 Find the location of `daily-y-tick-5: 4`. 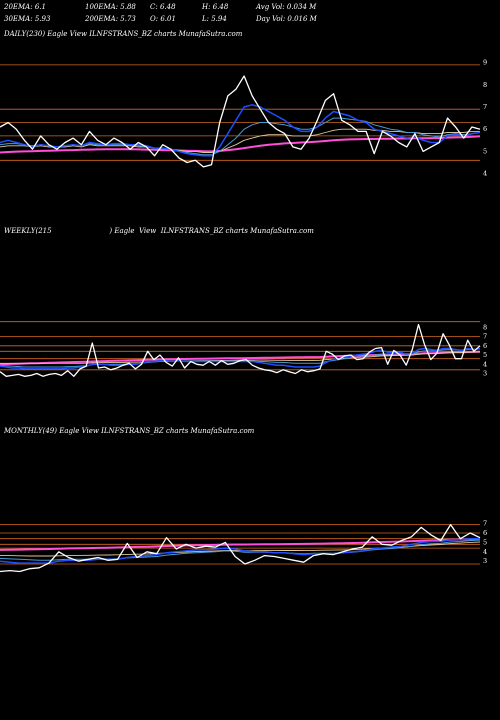

daily-y-tick-5: 4 is located at coordinates (485, 174).